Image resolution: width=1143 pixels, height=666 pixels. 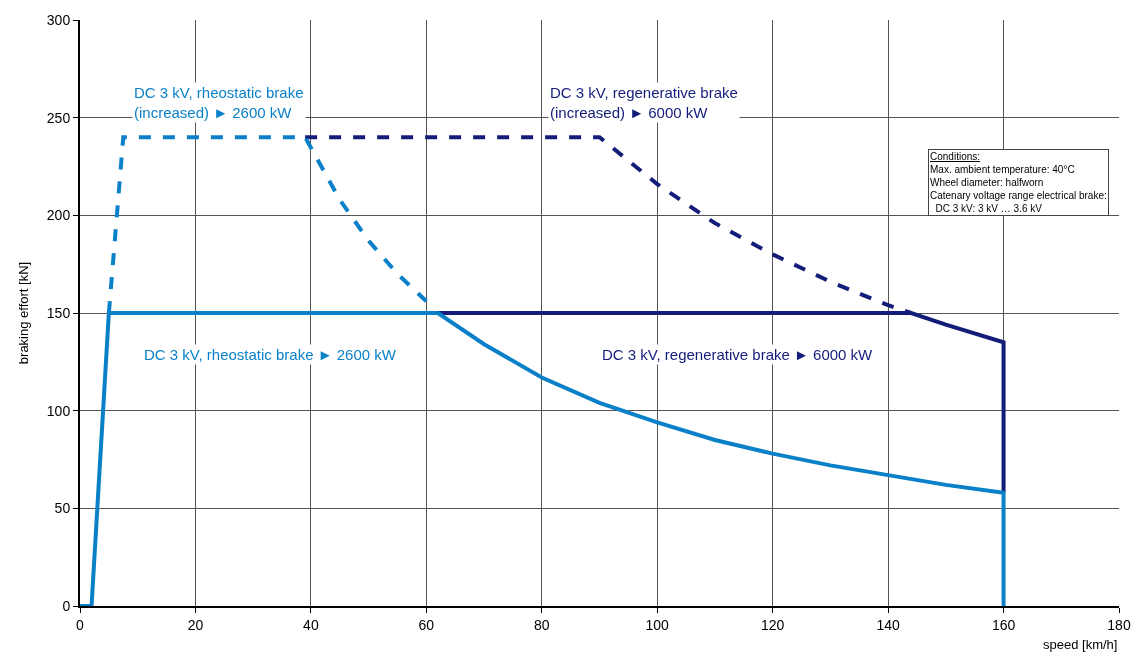 I want to click on y-tick-label: 100, so click(x=58, y=410).